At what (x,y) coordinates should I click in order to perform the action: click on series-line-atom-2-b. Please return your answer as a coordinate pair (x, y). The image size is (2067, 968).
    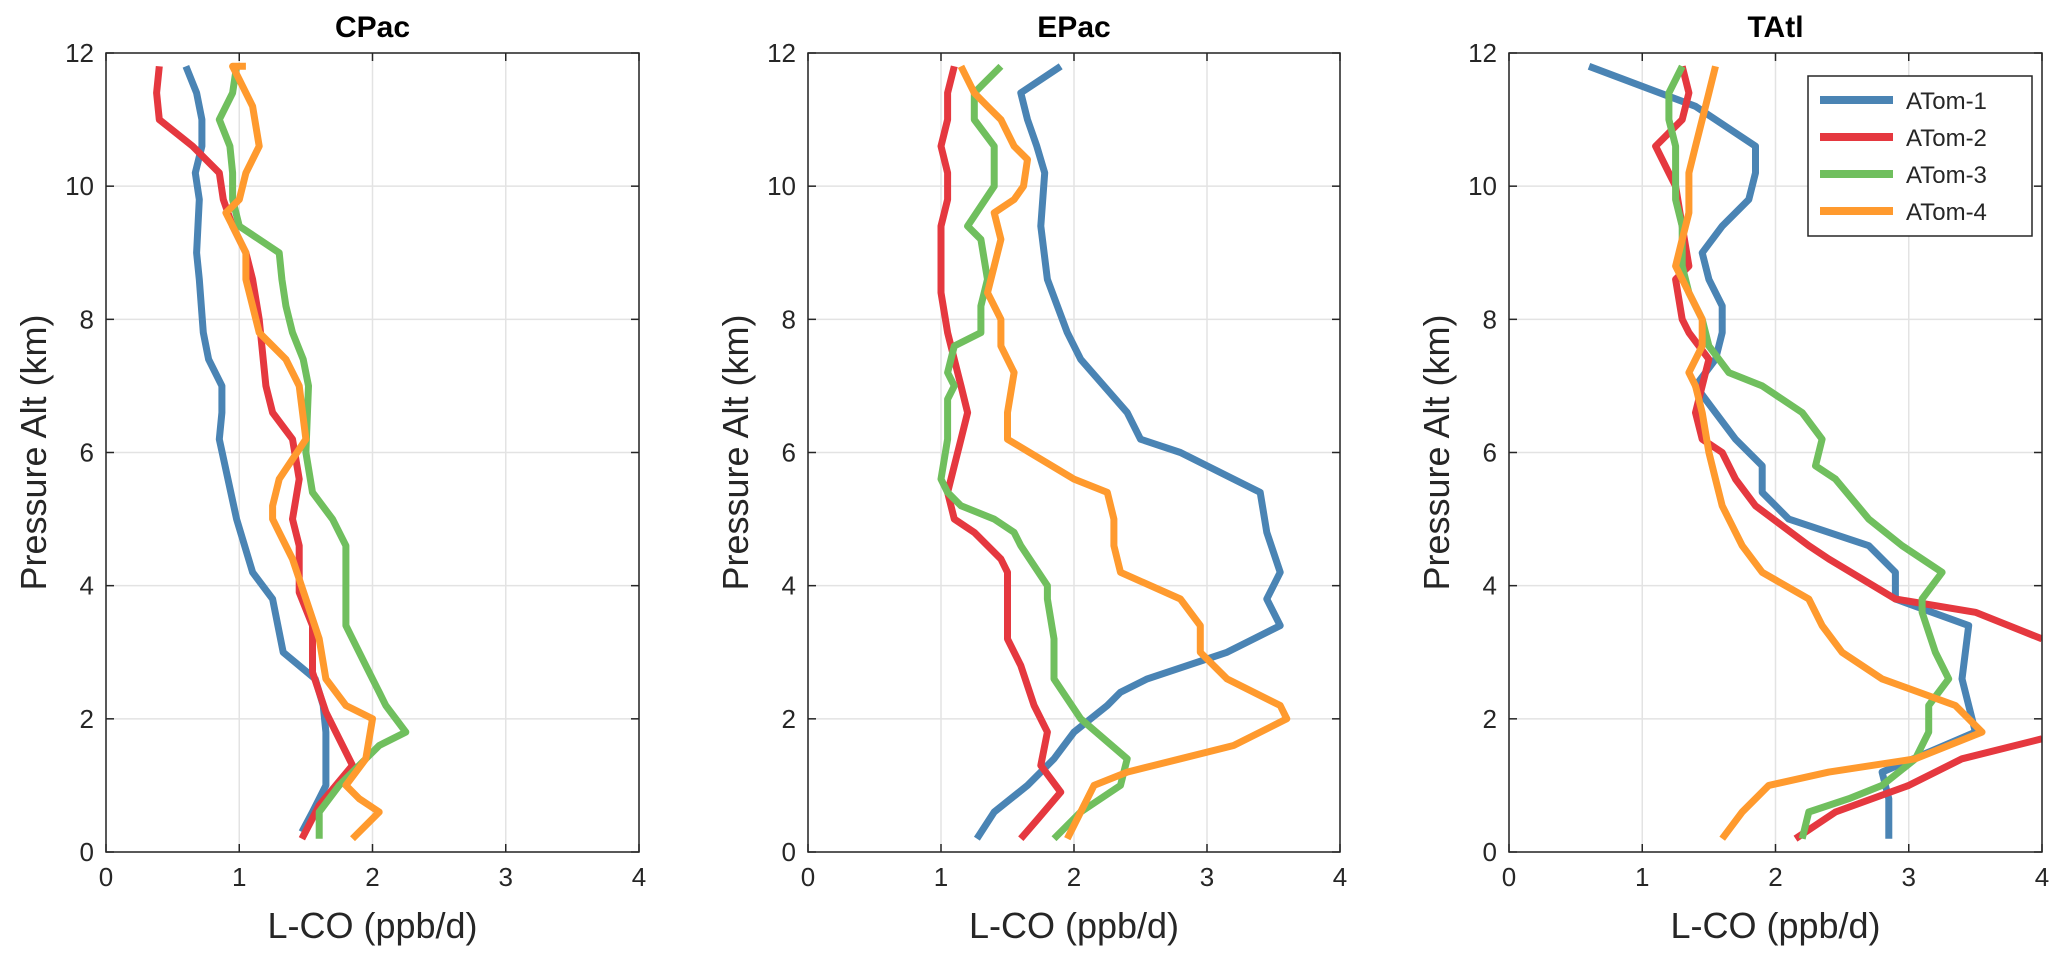
    Looking at the image, I should click on (1847, 354).